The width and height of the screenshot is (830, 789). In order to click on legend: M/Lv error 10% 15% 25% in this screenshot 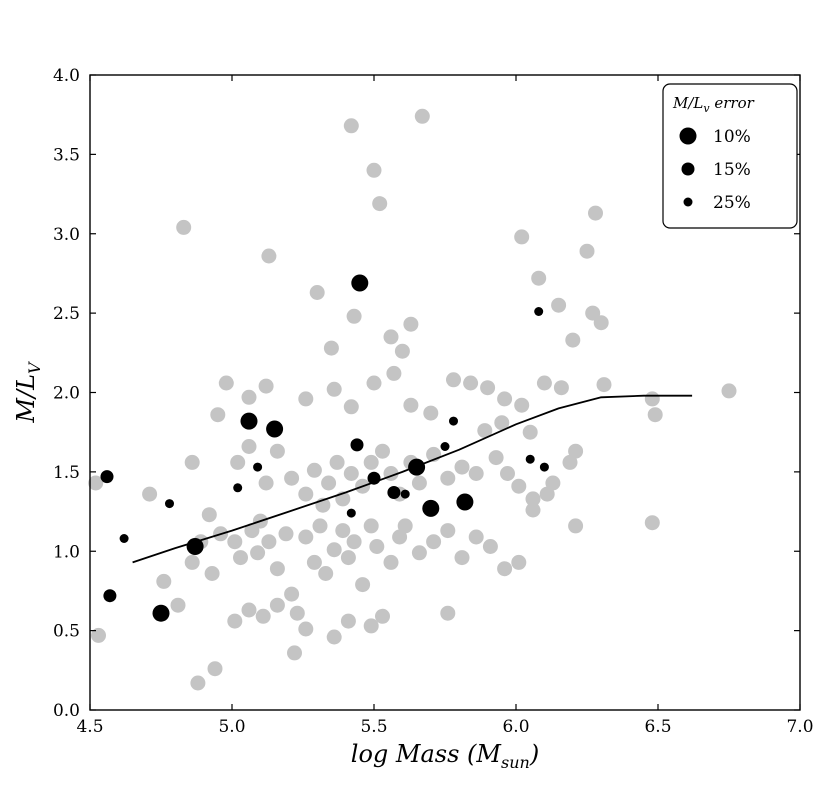, I will do `click(730, 156)`.